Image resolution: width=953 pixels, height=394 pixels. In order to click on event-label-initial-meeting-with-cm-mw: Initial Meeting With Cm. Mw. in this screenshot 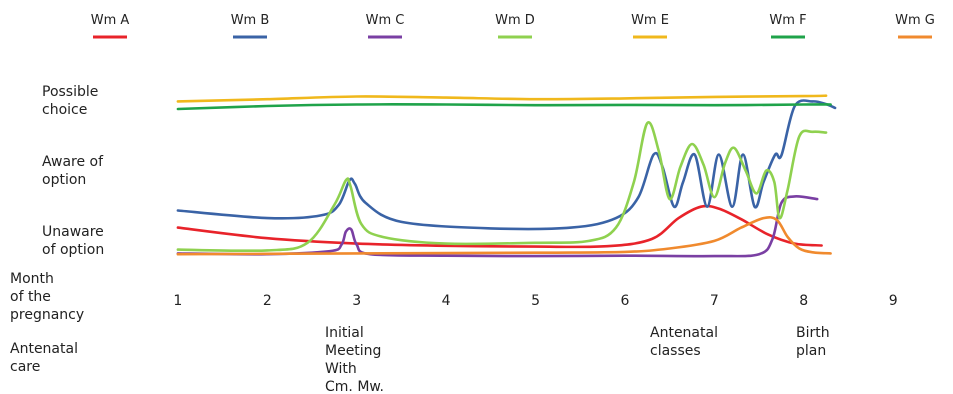, I will do `click(354, 359)`.